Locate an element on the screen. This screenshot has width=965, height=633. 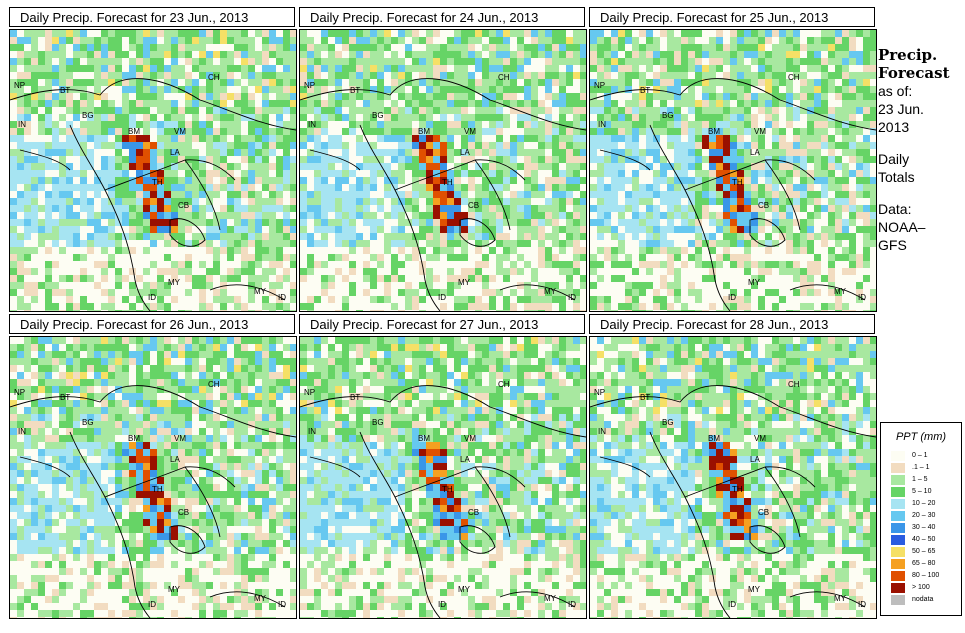
panel-title: Daily Precip. Forecast for 25 Jun., 2013 is located at coordinates (732, 17).